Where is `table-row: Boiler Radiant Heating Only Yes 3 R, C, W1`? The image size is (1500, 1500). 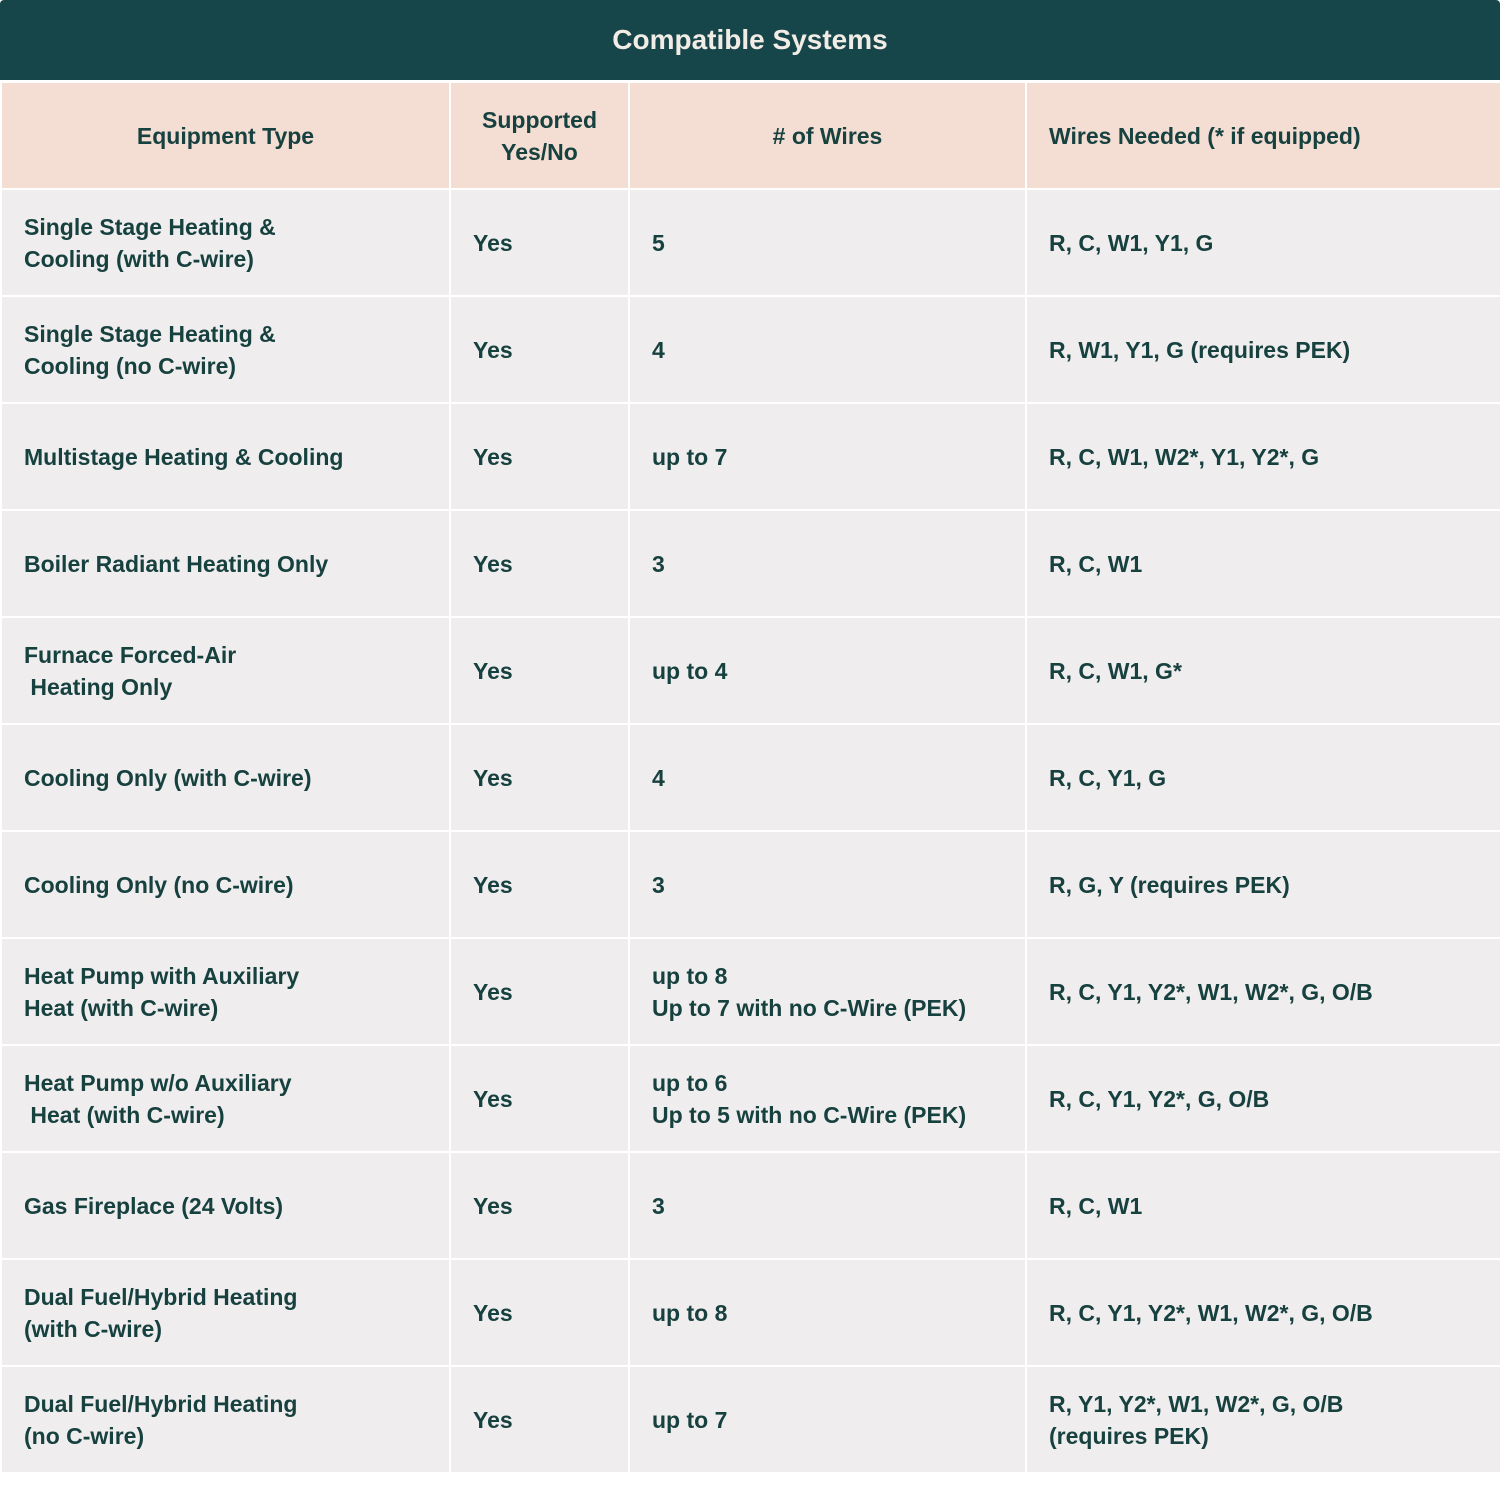
table-row: Boiler Radiant Heating Only Yes 3 R, C, W1 is located at coordinates (750, 563).